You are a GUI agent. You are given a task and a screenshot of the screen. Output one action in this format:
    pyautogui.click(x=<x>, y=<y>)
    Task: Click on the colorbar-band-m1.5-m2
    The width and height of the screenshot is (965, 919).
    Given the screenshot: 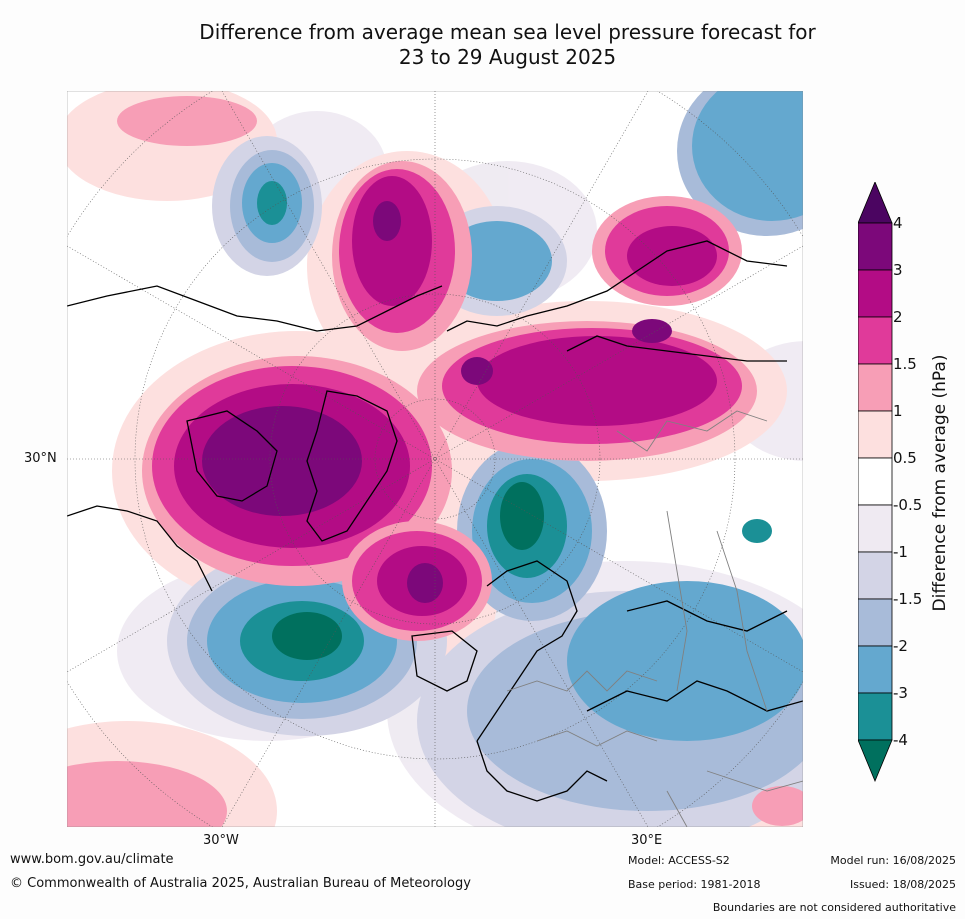 What is the action you would take?
    pyautogui.click(x=875, y=622)
    